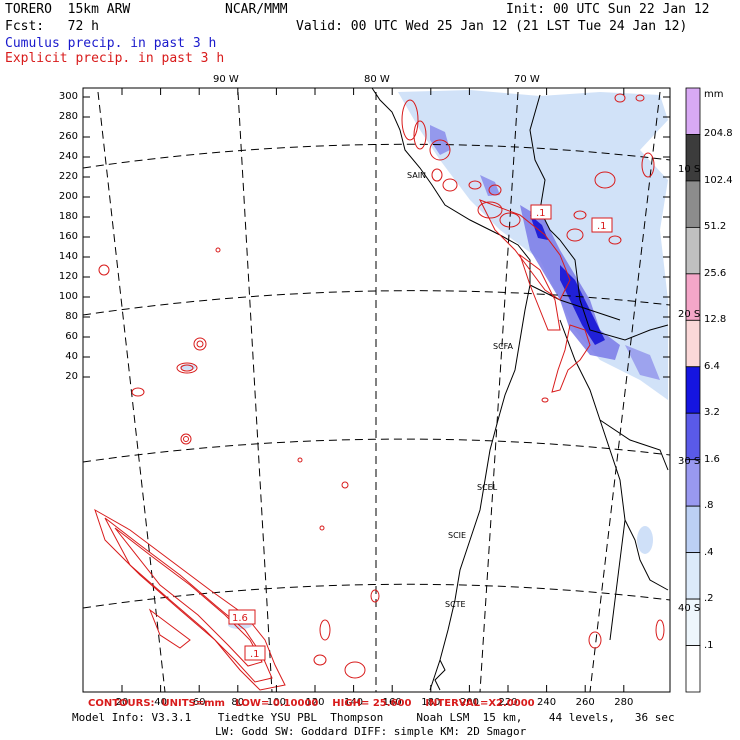 The width and height of the screenshot is (740, 740). I want to click on station-scte: SCTE, so click(455, 604).